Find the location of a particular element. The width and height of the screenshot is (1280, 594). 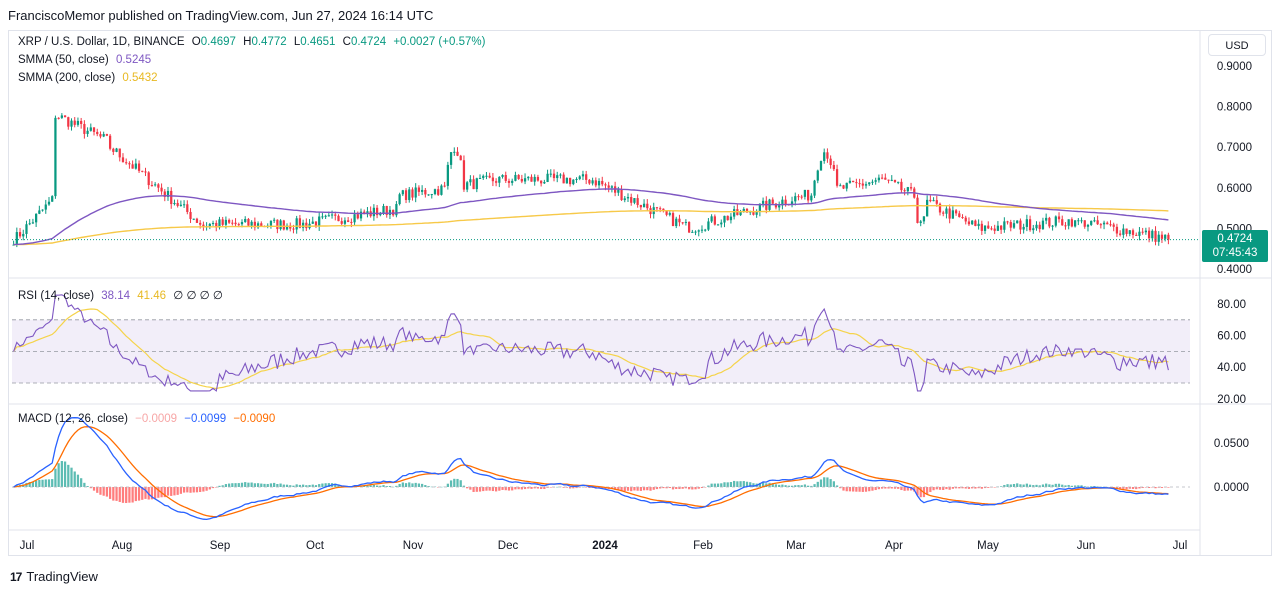

rsi-legend: RSI (14, close) 38.14 41.46 ∅ ∅ ∅ ∅ is located at coordinates (122, 295).